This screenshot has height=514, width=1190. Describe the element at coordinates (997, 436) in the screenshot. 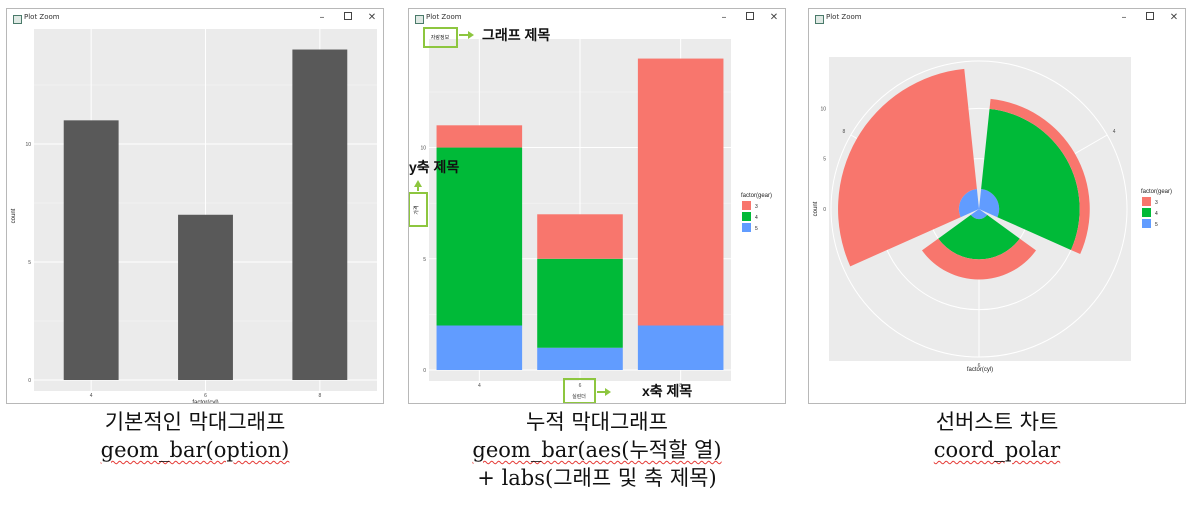

I see `caption-polar: 선버스트 차트 coord_polar` at that location.